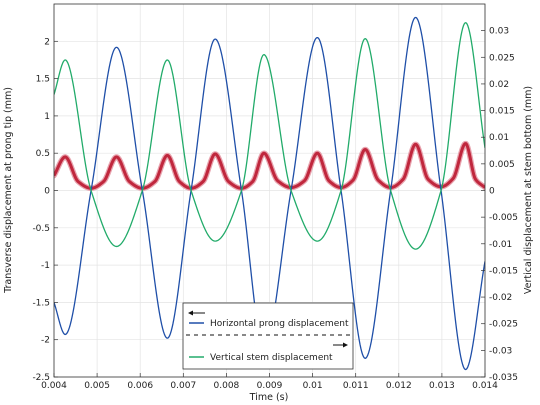  What do you see at coordinates (270, 386) in the screenshot?
I see `x-tick-label: 0.009` at bounding box center [270, 386].